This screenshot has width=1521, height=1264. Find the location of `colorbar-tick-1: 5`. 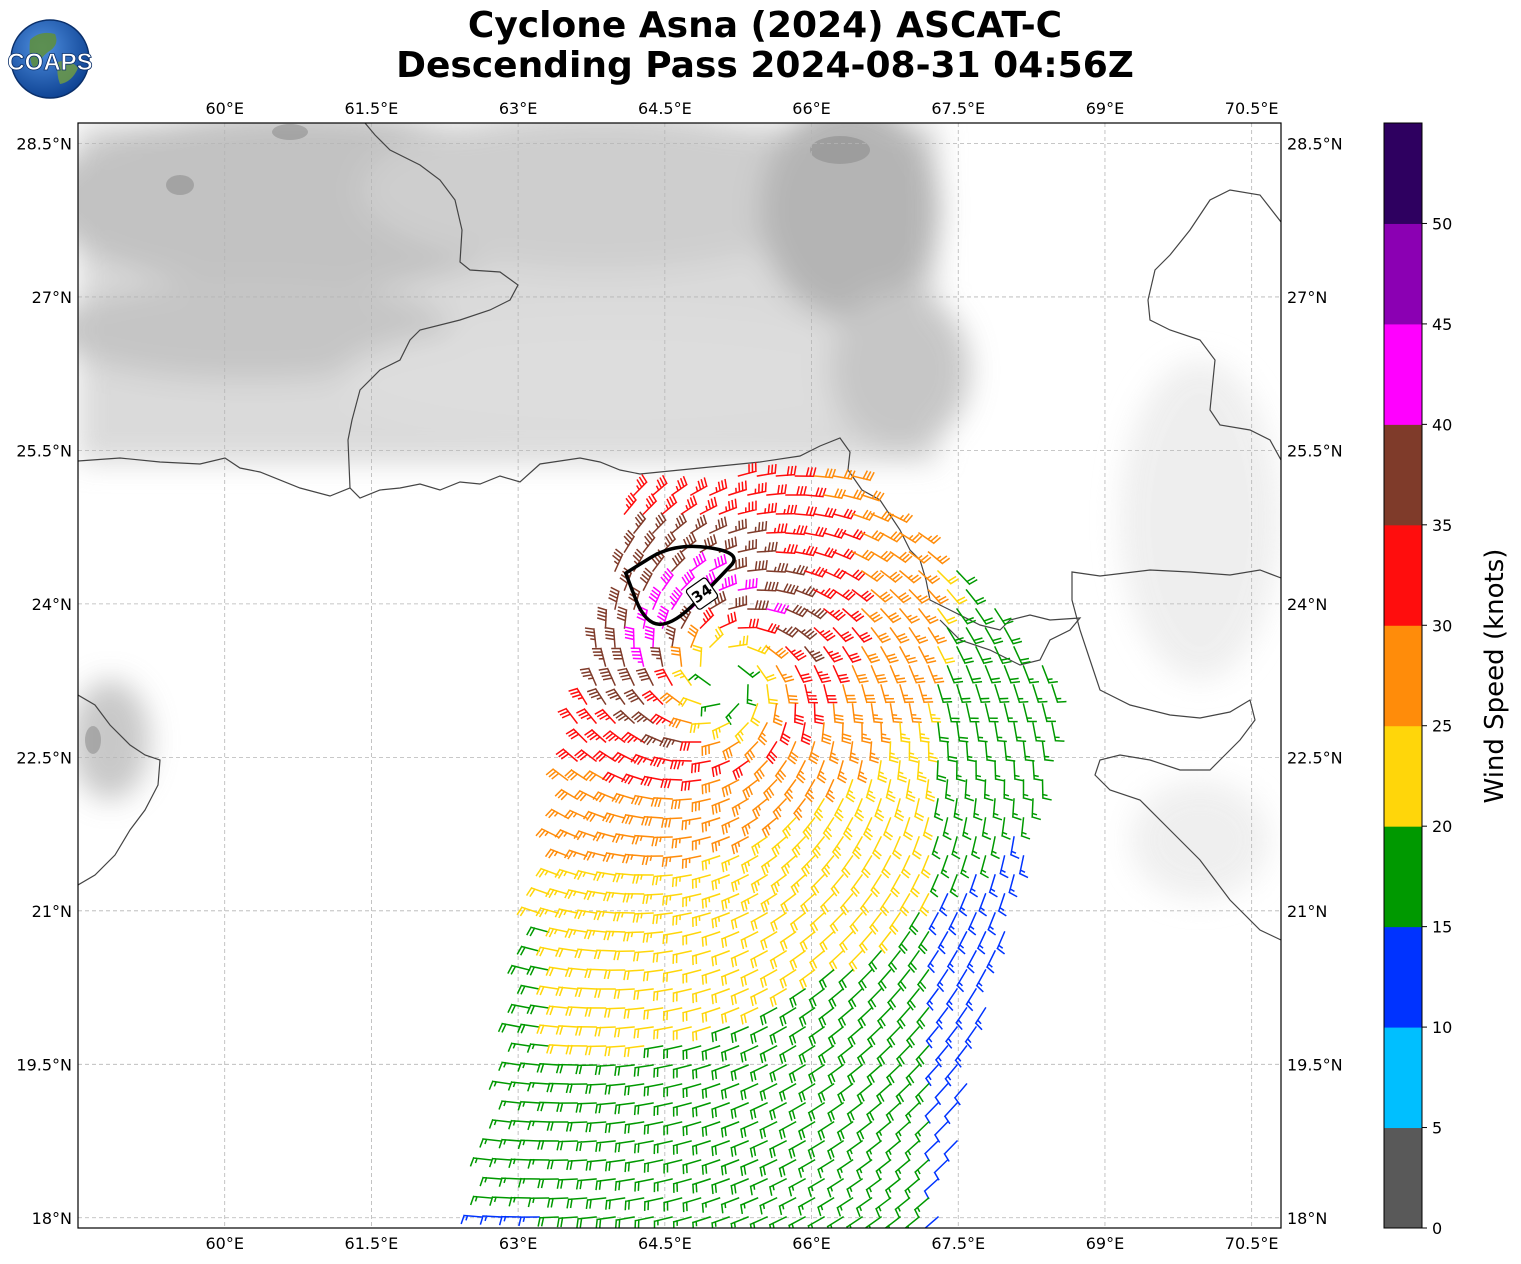

colorbar-tick-1: 5 is located at coordinates (1437, 1128).